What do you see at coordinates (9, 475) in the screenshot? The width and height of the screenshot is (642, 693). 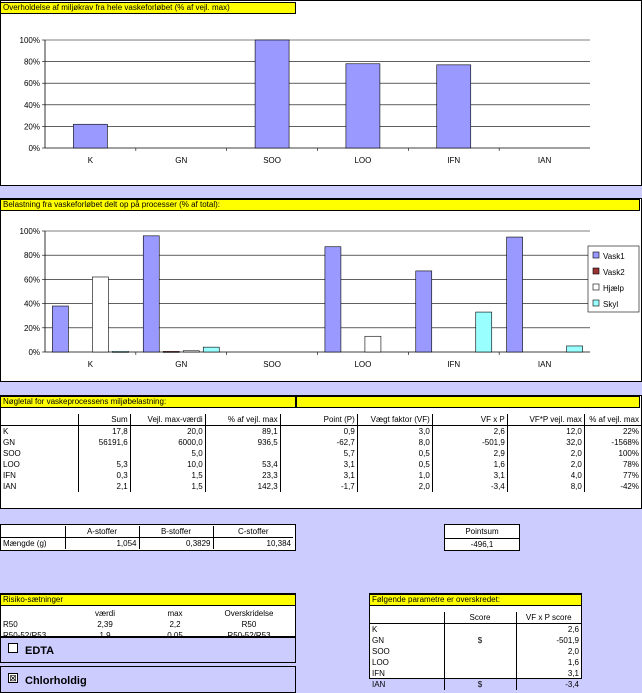 I see `key-cell: IFN` at bounding box center [9, 475].